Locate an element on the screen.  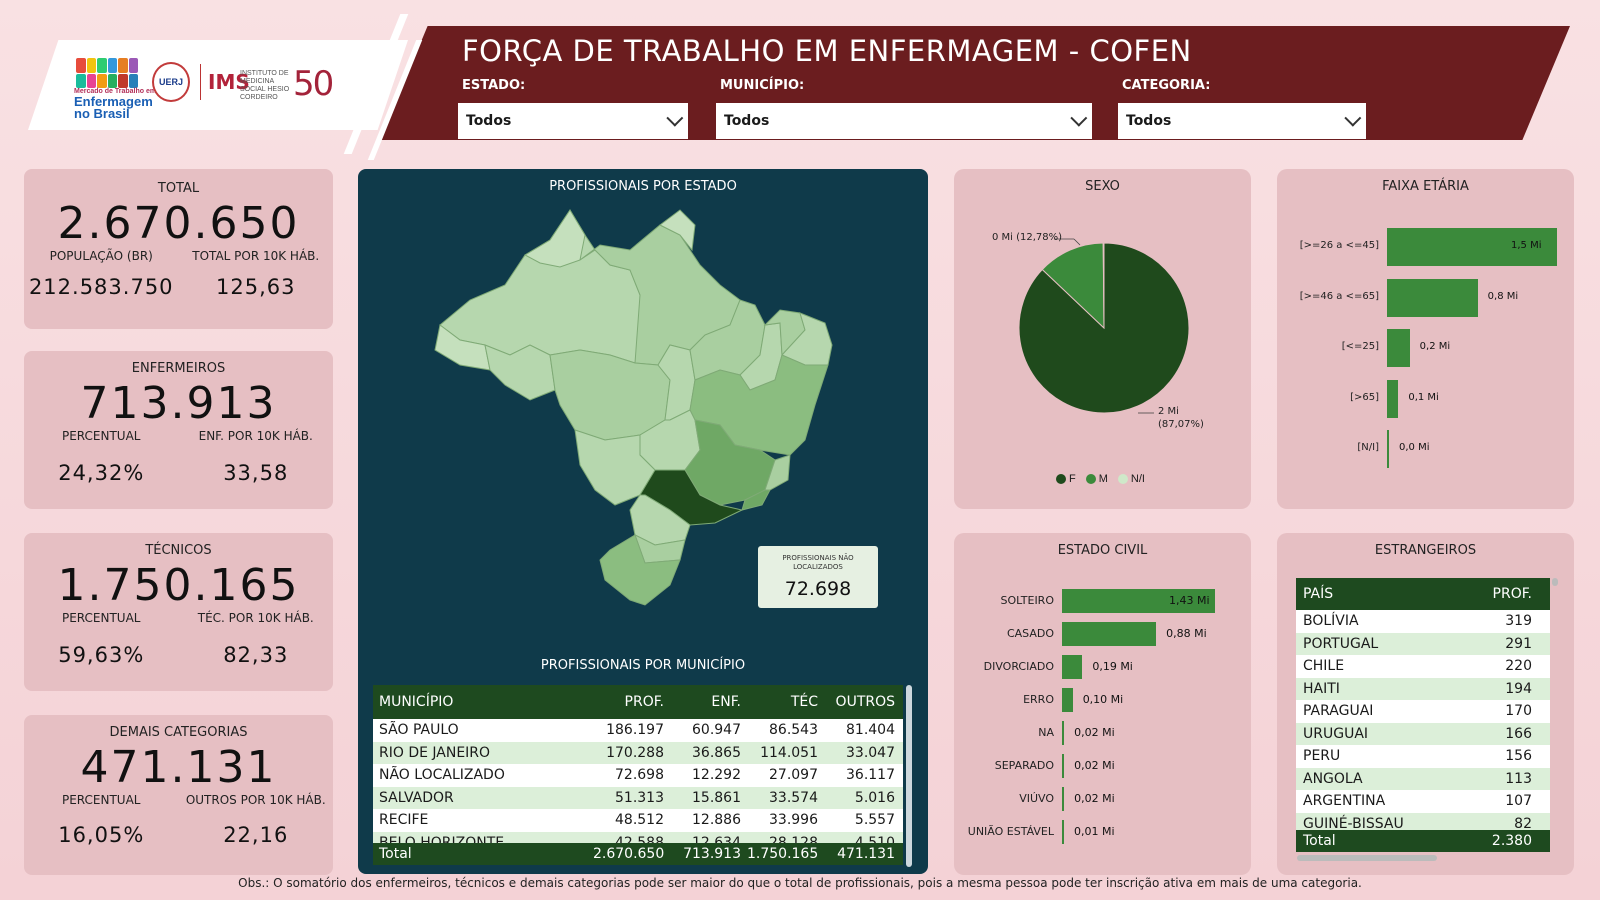
kpi-sub-value: 33,58 is located at coordinates (256, 473).